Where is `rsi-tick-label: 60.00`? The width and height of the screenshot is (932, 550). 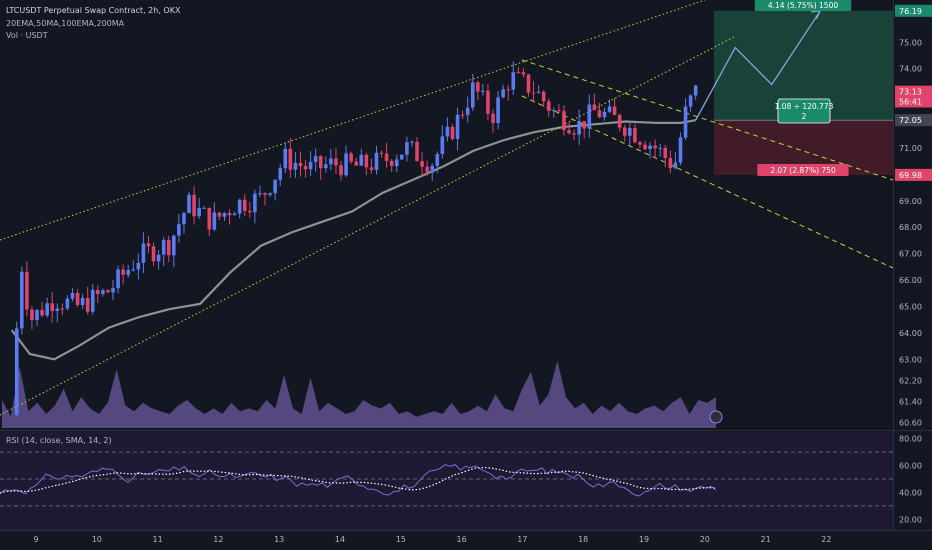 rsi-tick-label: 60.00 is located at coordinates (910, 466).